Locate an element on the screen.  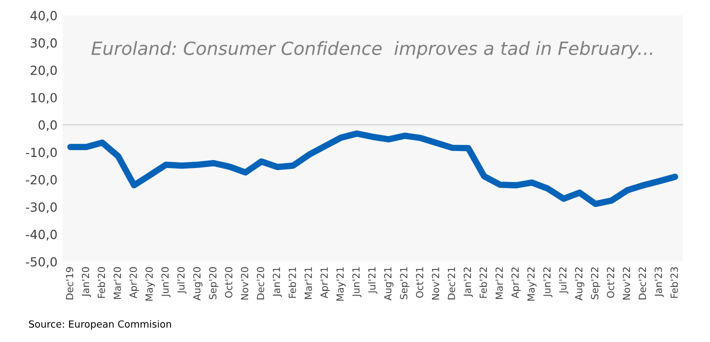
x-tick-label: Dec'19 is located at coordinates (70, 283).